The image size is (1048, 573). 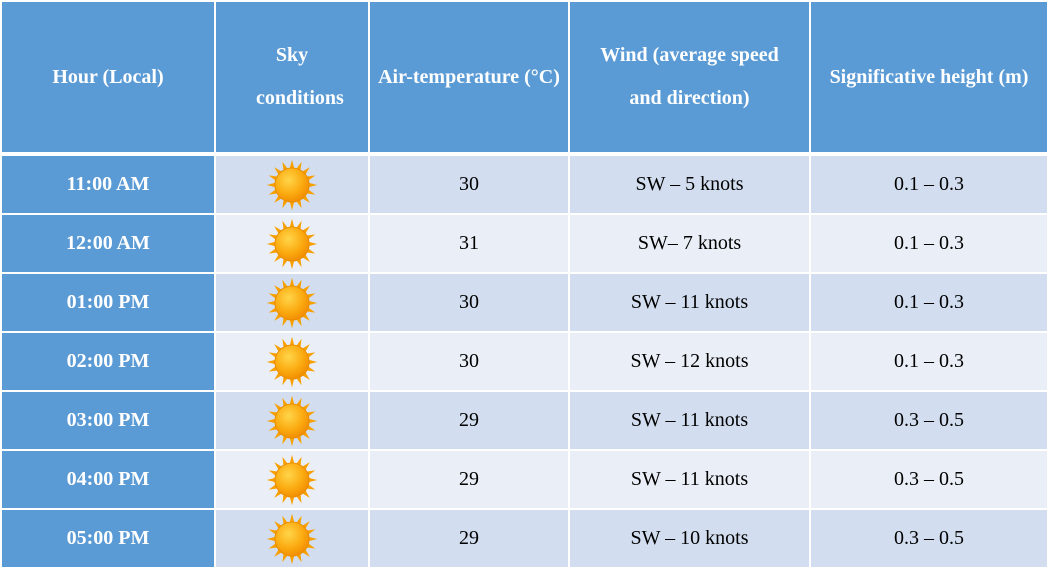 I want to click on table-row: 05:00 PM 29 SW – 10 knots 0.3 – 0.5, so click(x=524, y=538).